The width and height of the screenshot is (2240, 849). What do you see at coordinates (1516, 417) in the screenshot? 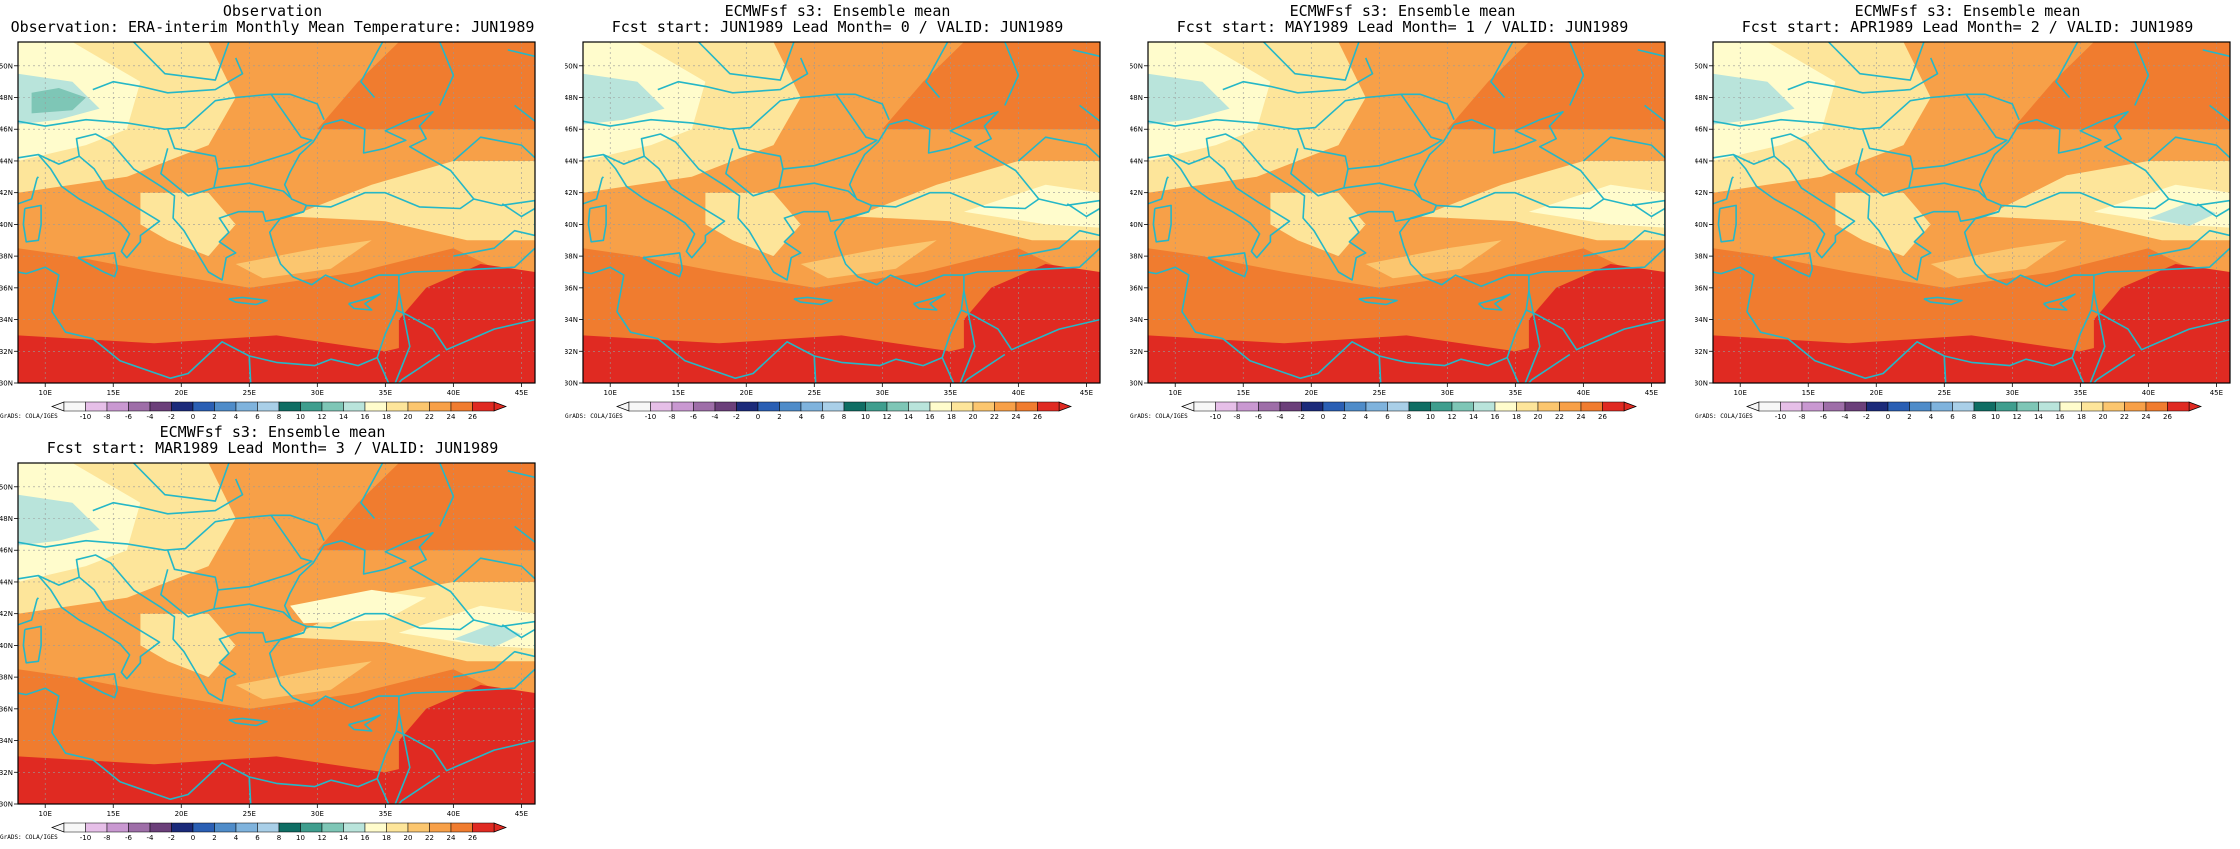
I see `colorbar-label: 18` at bounding box center [1516, 417].